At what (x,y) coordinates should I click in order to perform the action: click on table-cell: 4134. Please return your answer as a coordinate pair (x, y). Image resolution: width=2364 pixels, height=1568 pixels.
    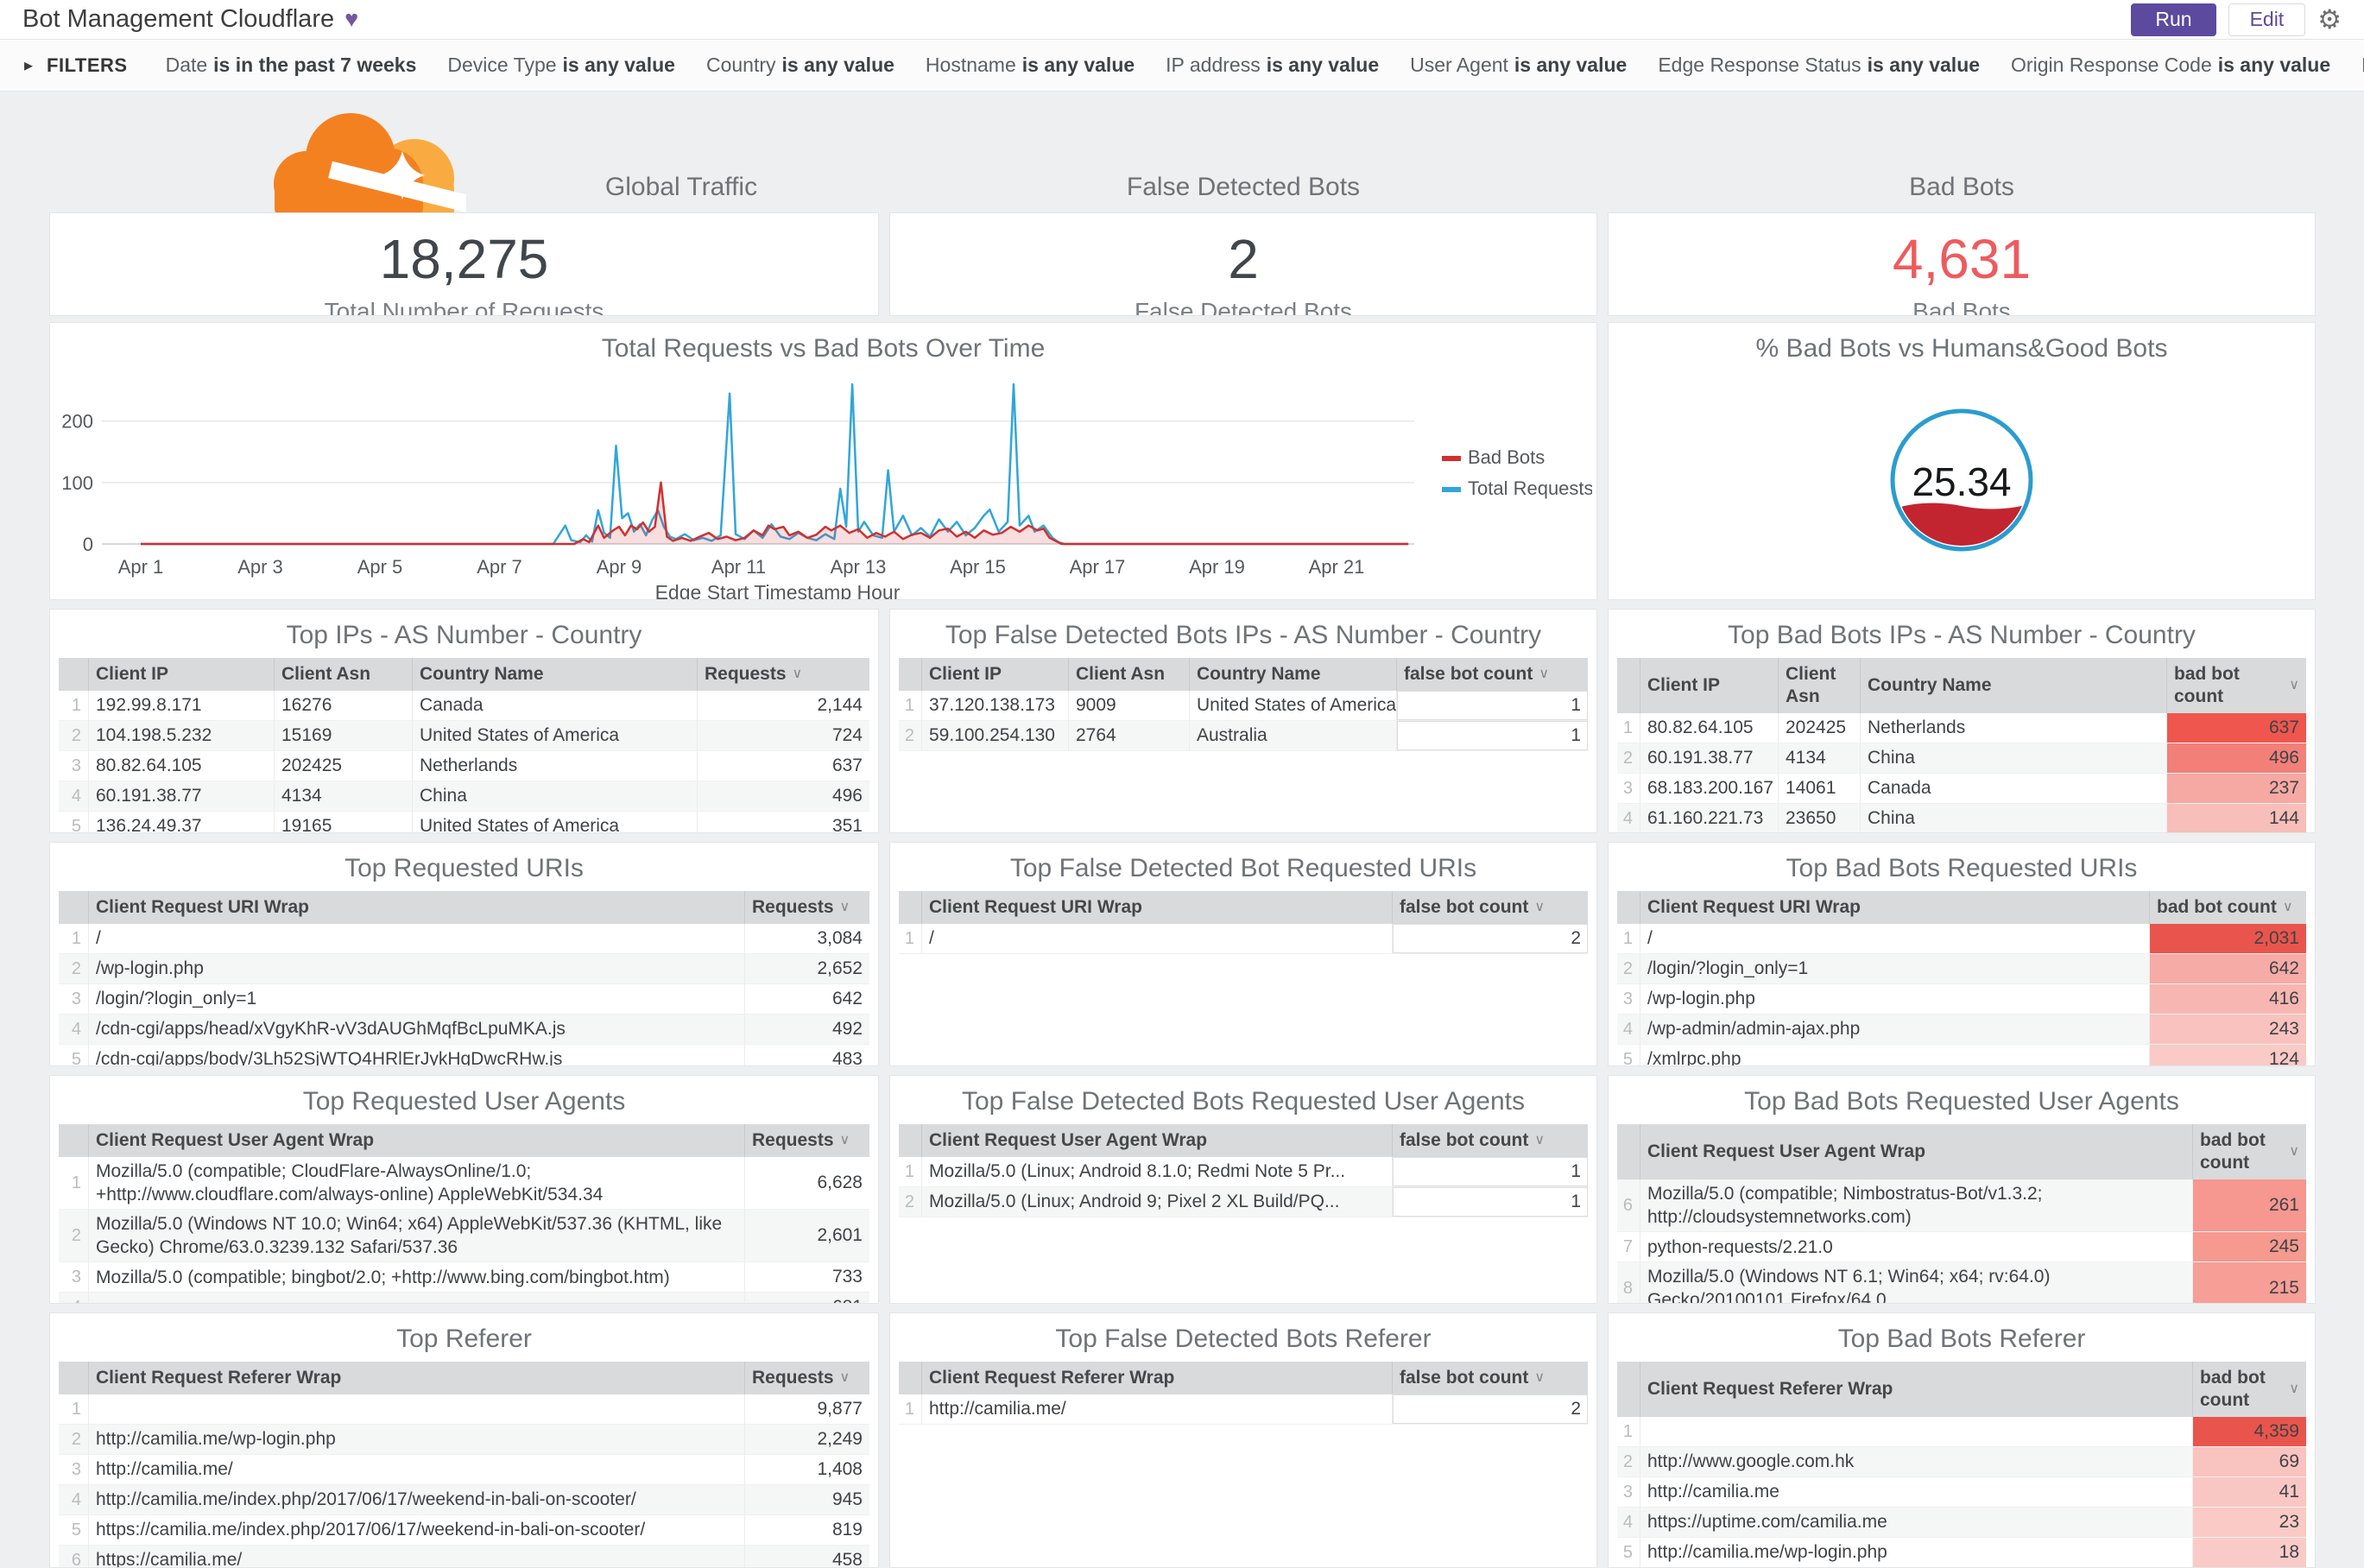
    Looking at the image, I should click on (1819, 758).